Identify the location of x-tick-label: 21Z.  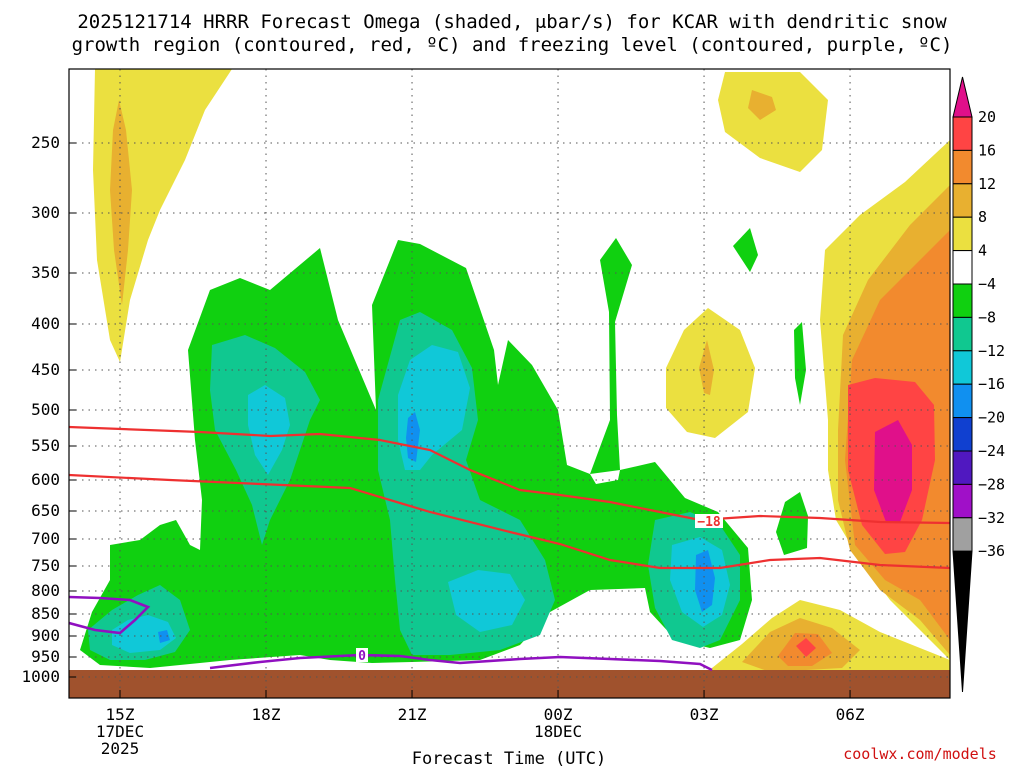
(412, 714).